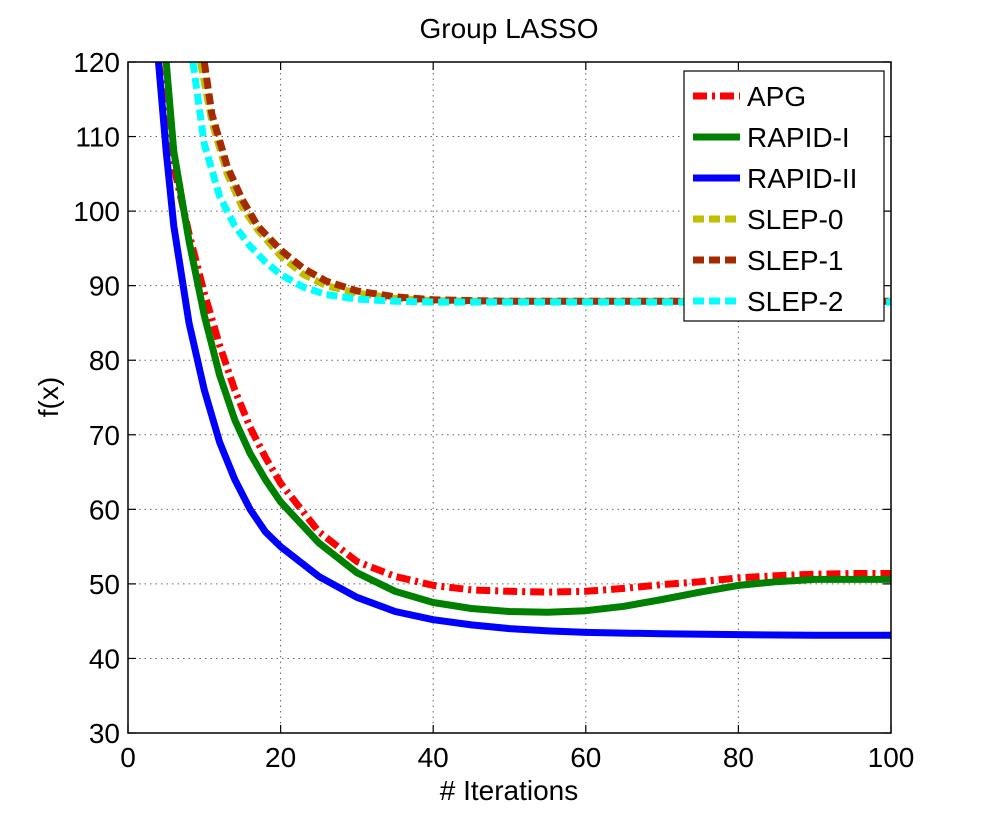  I want to click on x-tick-label: 80, so click(738, 757).